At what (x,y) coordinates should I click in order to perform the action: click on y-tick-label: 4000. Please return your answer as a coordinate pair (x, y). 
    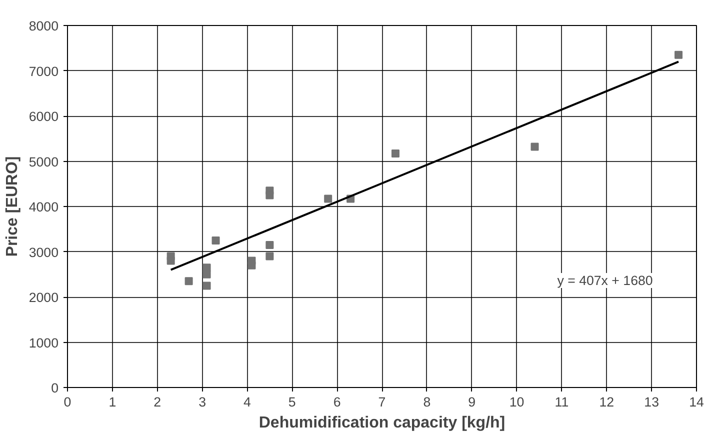
    Looking at the image, I should click on (43, 207).